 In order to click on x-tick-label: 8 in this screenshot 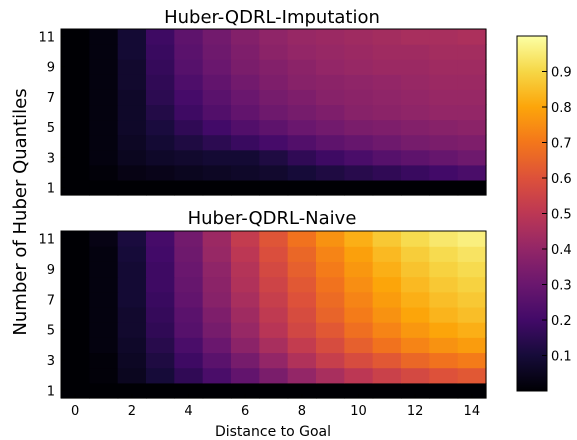, I will do `click(302, 411)`.